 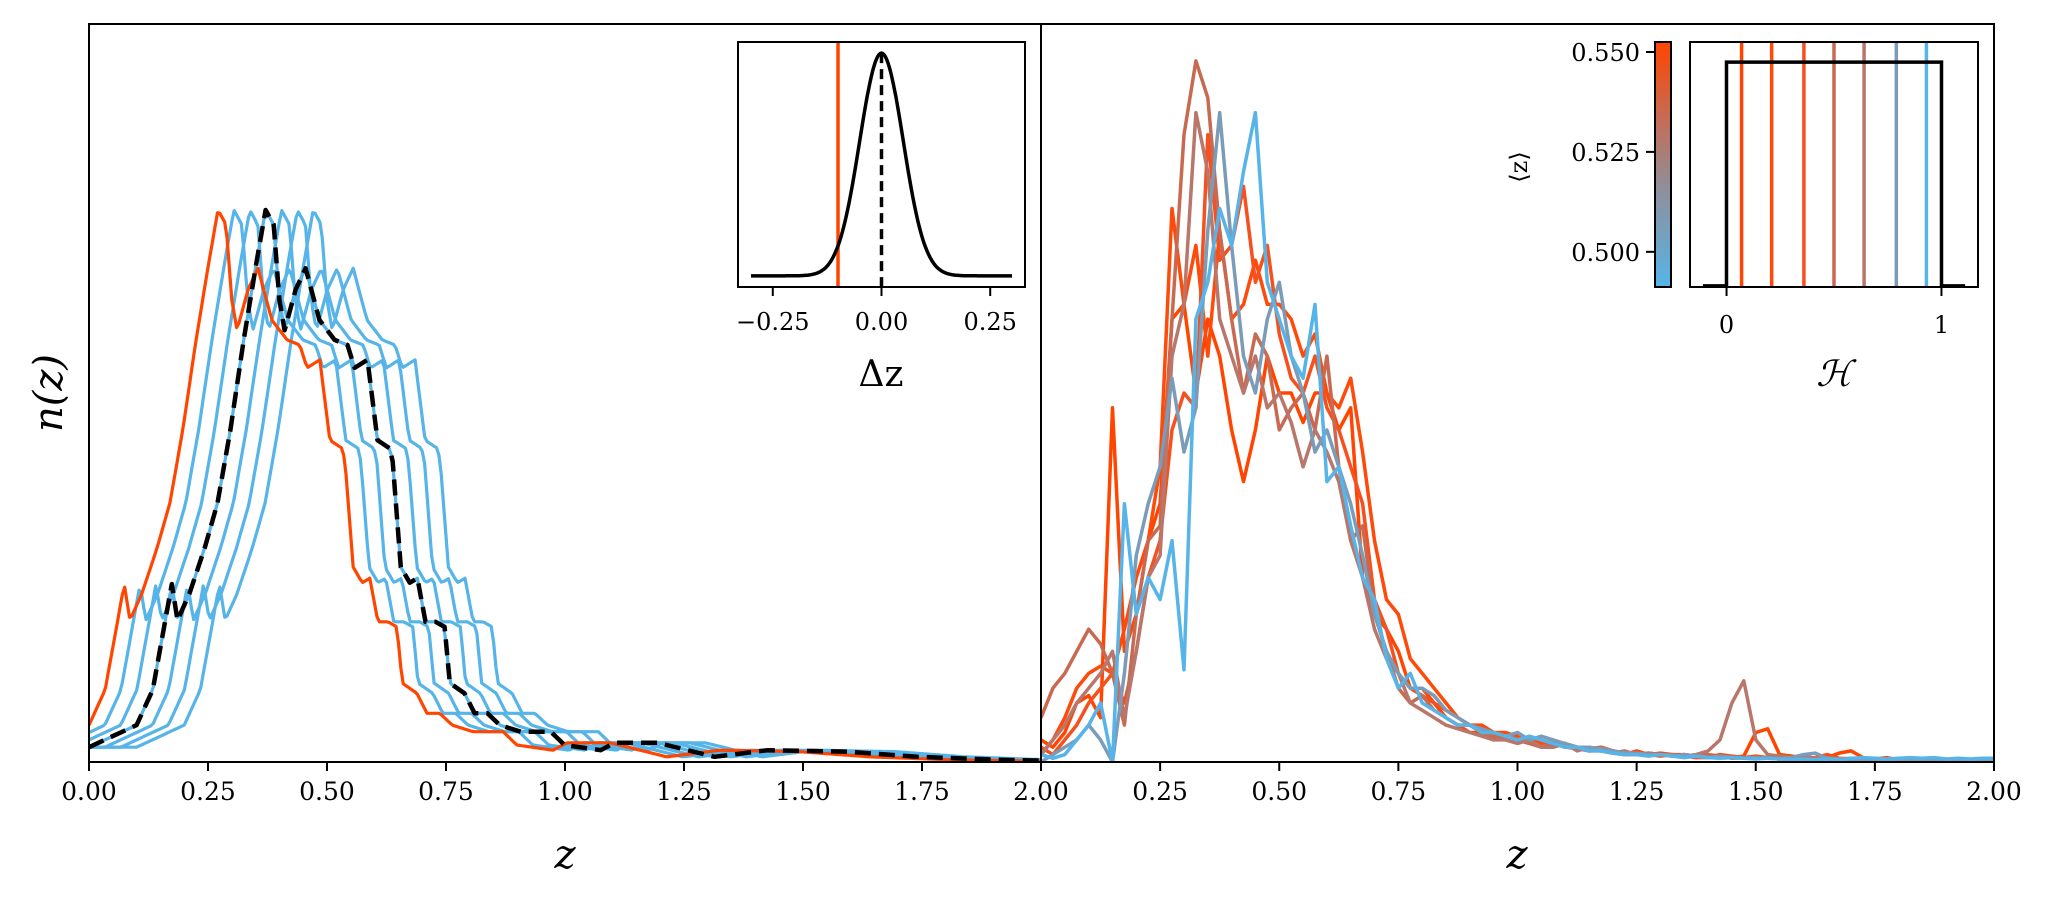 I want to click on gaussian-prior-curve, so click(x=881, y=164).